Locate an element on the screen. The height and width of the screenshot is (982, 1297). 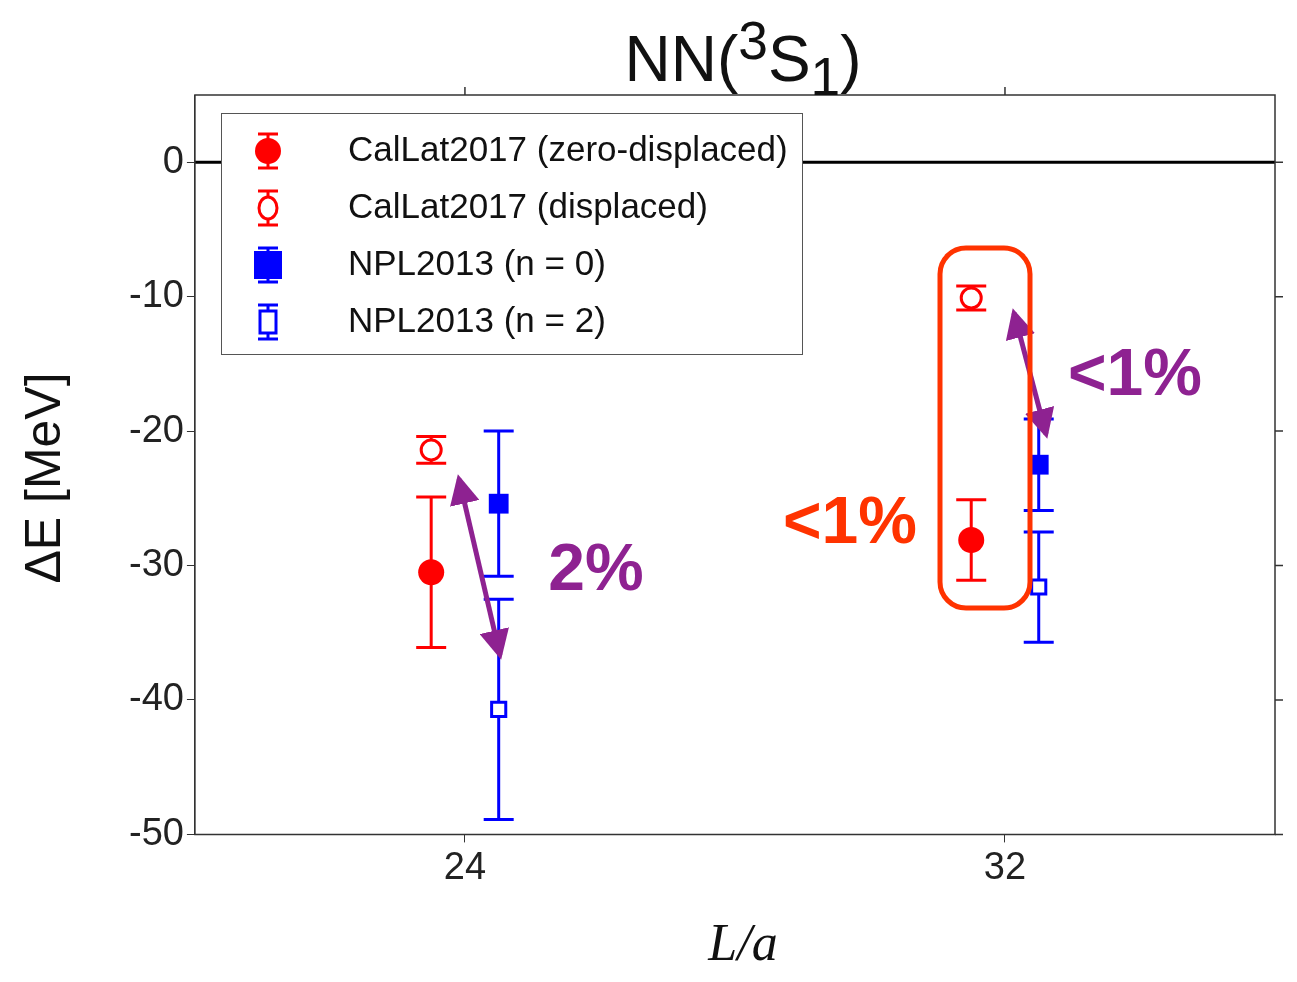
legend-label: CalLat2017 (displaced) is located at coordinates (528, 205).